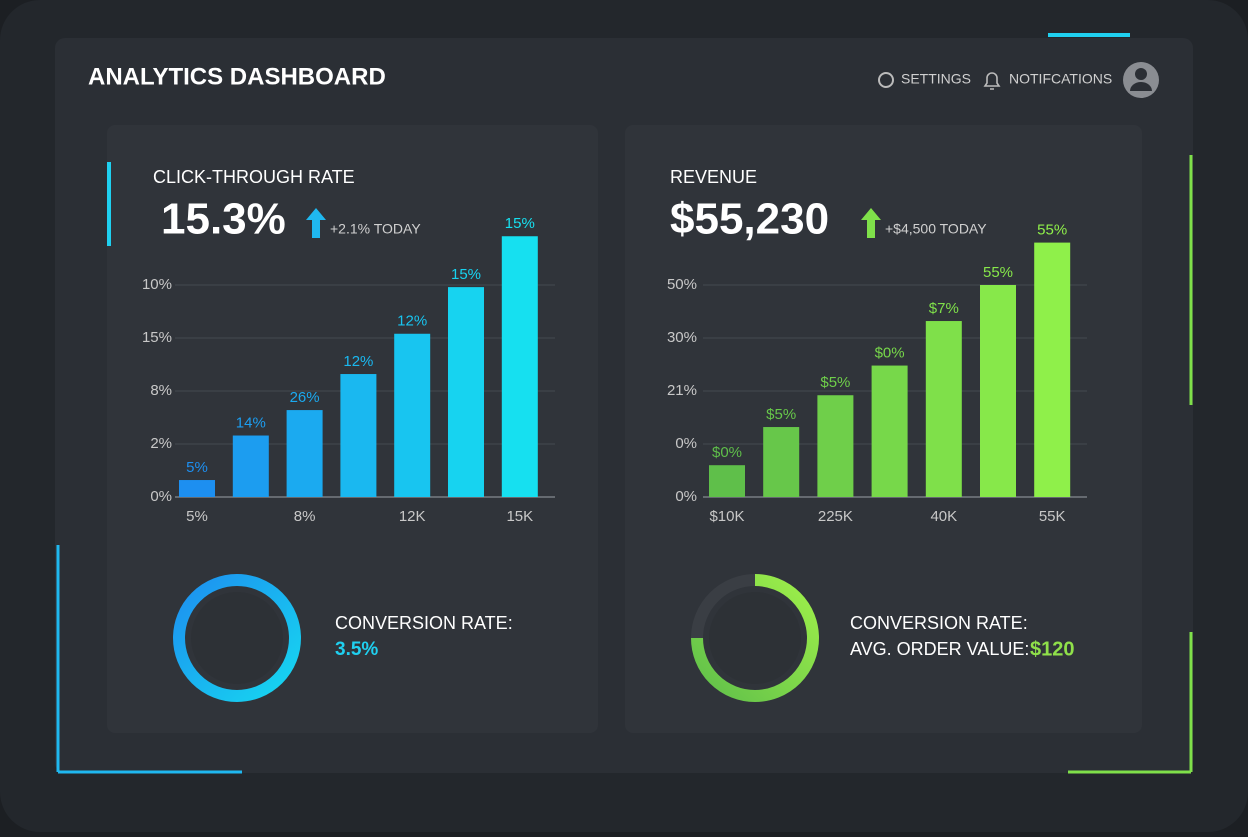  Describe the element at coordinates (157, 284) in the screenshot. I see `y-tick-label: 10%` at that location.